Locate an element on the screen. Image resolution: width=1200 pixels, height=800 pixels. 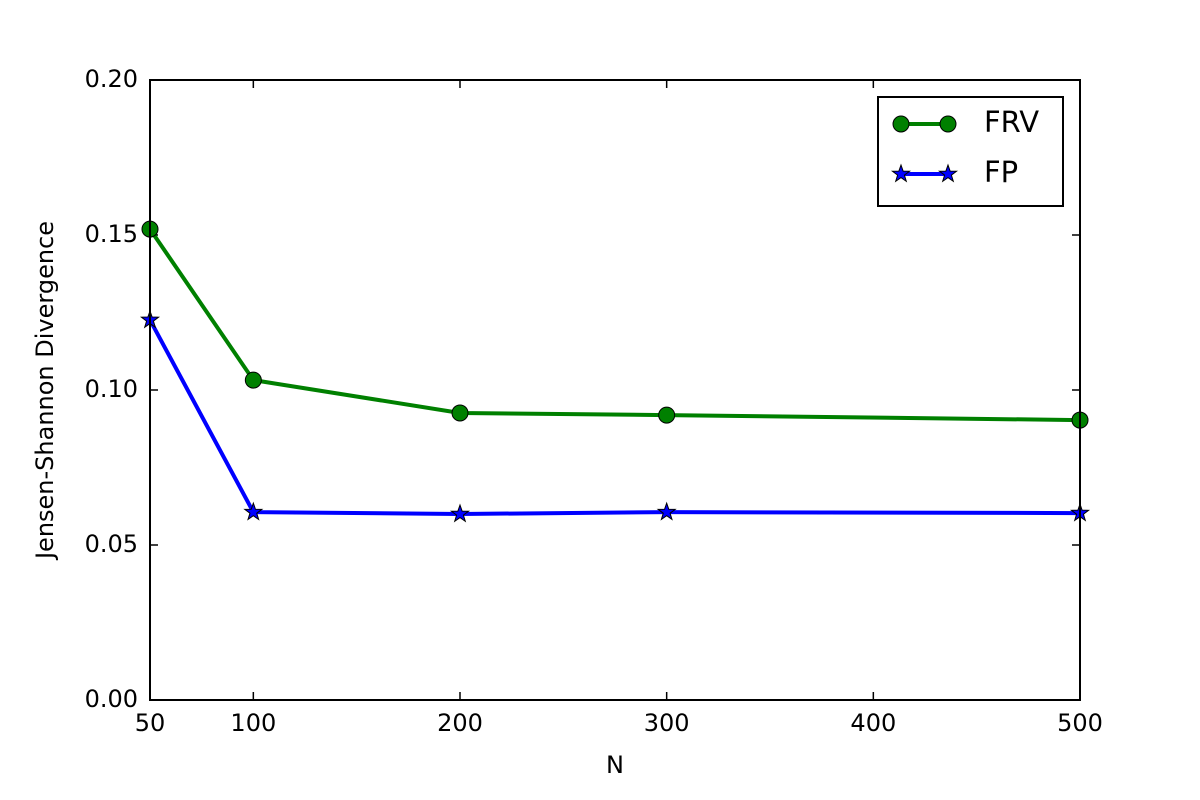
x-tick-label: 200 is located at coordinates (460, 723).